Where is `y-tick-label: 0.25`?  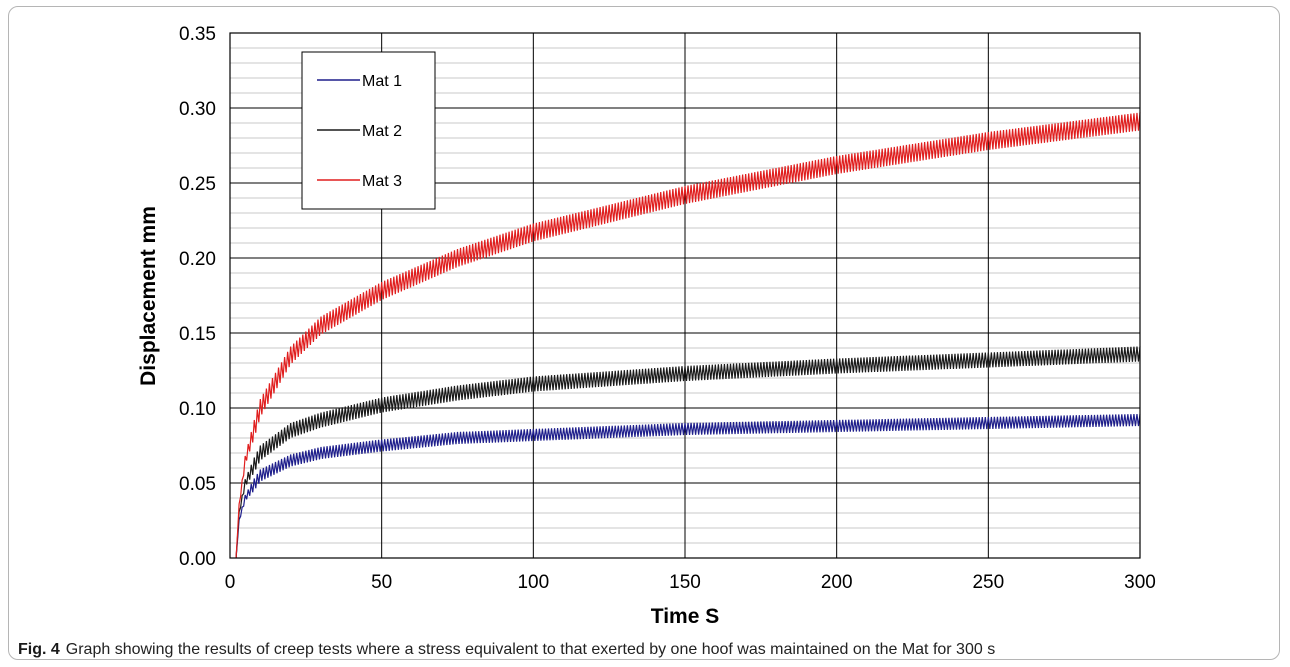 y-tick-label: 0.25 is located at coordinates (197, 184).